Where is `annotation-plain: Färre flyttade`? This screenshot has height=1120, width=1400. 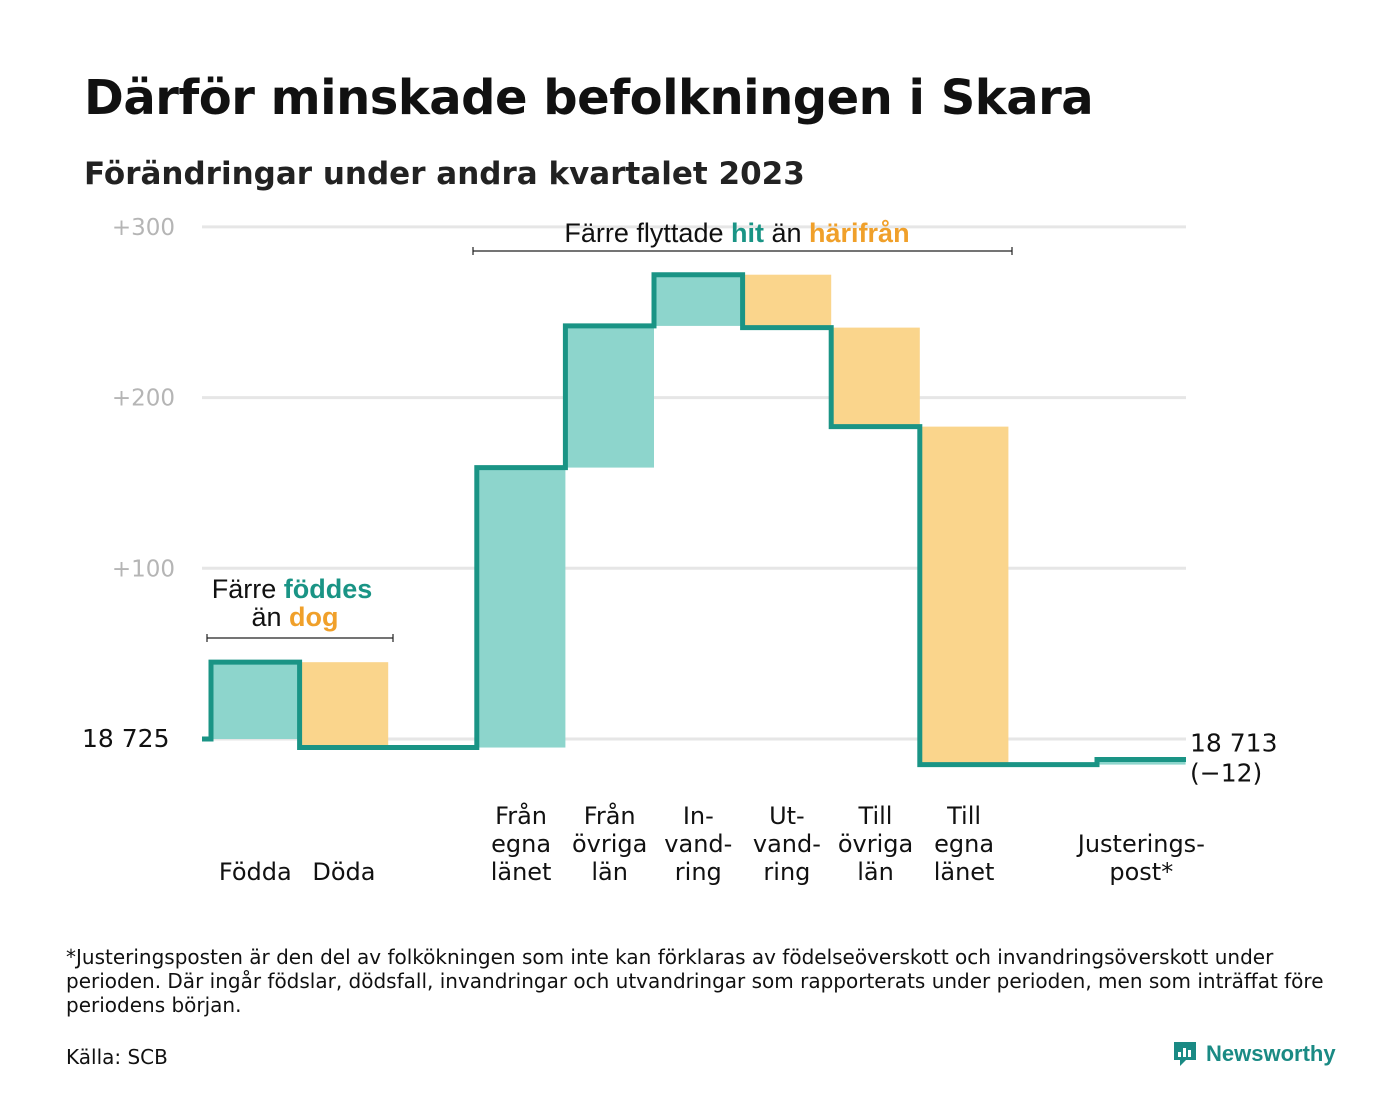 annotation-plain: Färre flyttade is located at coordinates (643, 233).